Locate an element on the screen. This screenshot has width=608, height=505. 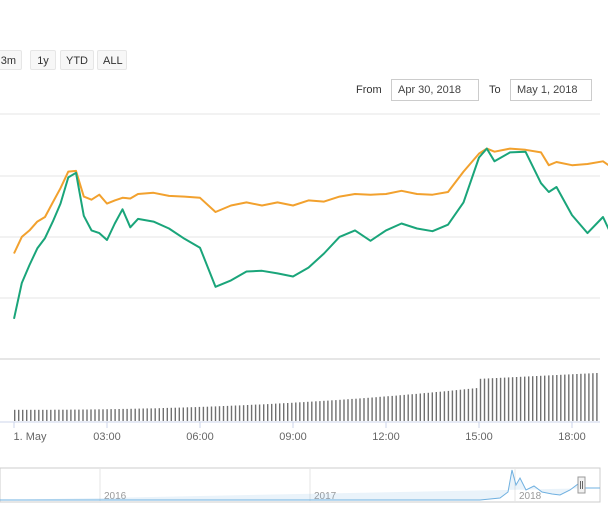
navigator: 2016 2017 2018 is located at coordinates (300, 485).